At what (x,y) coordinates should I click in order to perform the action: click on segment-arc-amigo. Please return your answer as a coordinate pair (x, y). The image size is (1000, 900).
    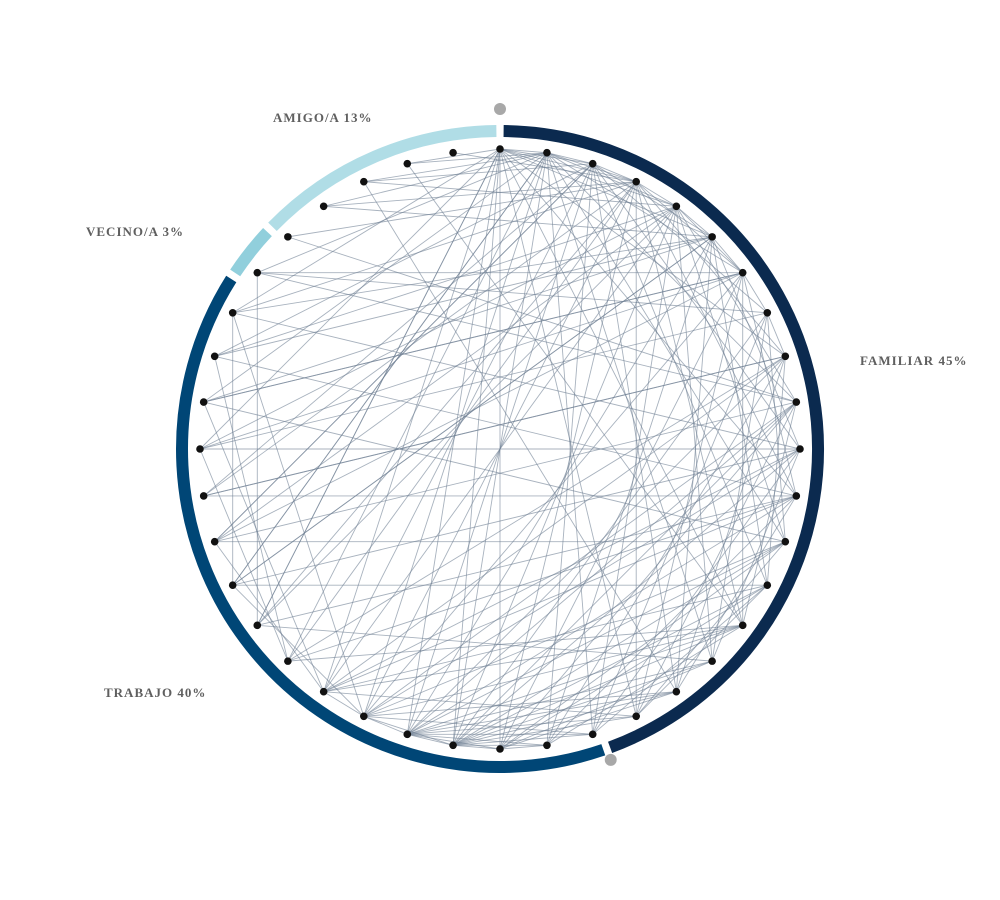
    Looking at the image, I should click on (382, 178).